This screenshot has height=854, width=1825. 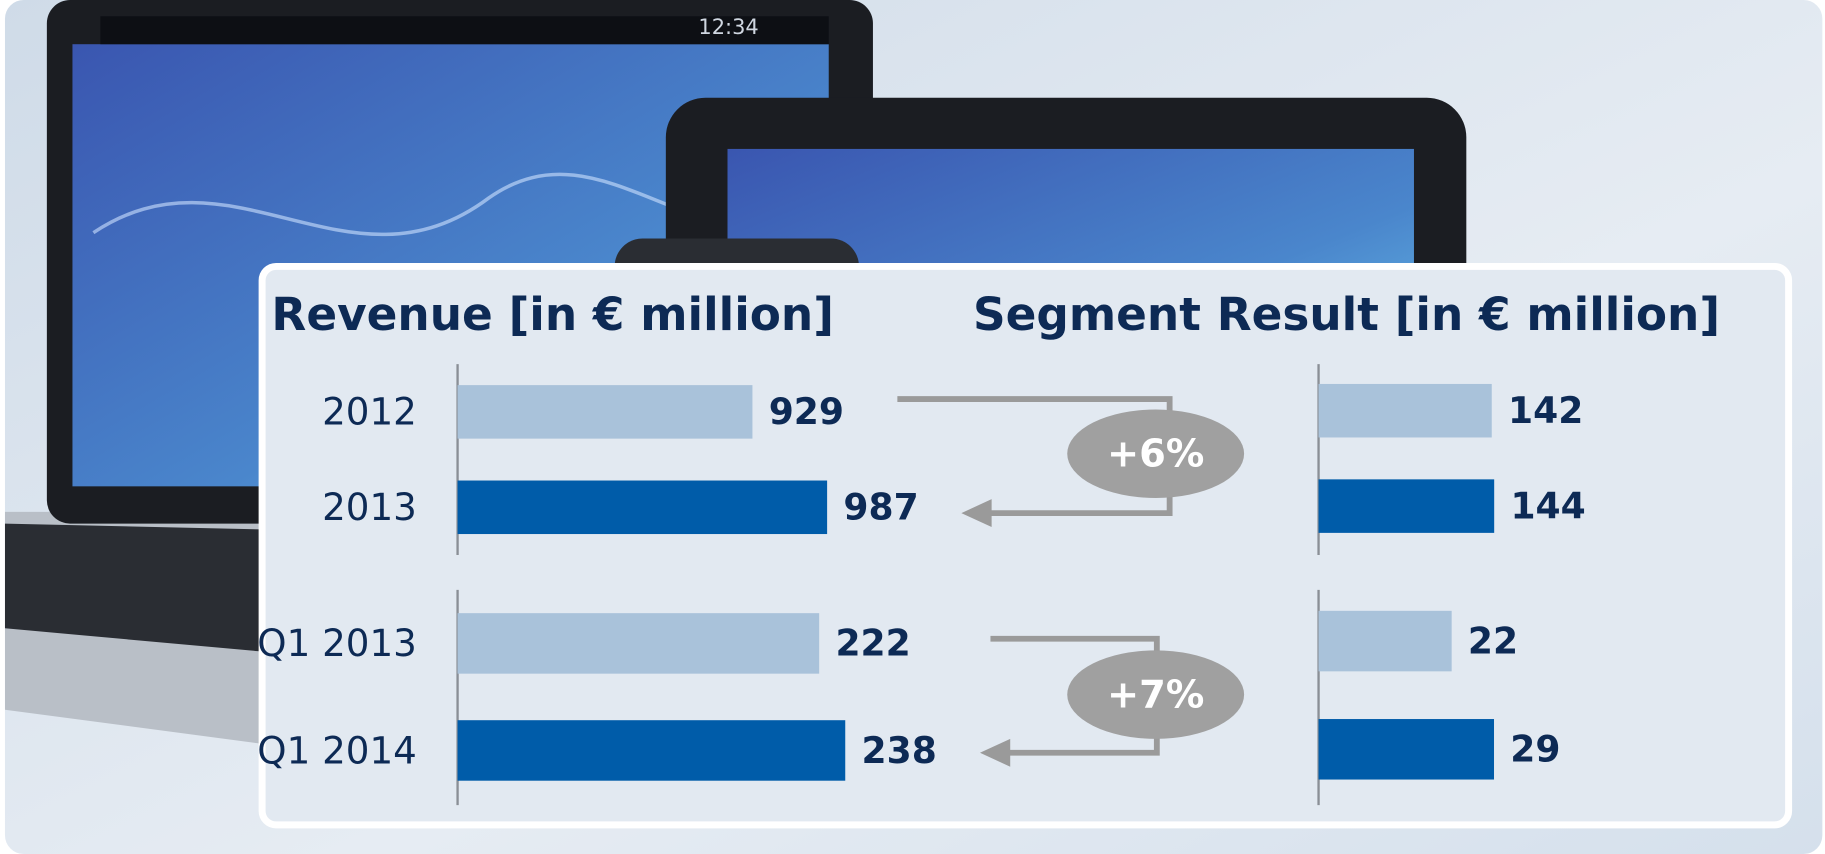 I want to click on change-label: +7%, so click(x=1155, y=694).